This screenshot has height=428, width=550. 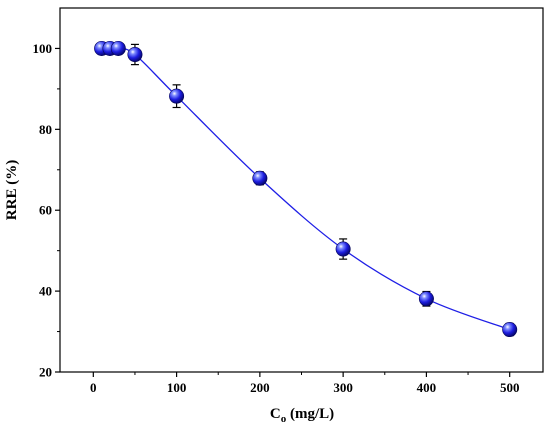 I want to click on y-tick-label: 60, so click(x=45, y=210).